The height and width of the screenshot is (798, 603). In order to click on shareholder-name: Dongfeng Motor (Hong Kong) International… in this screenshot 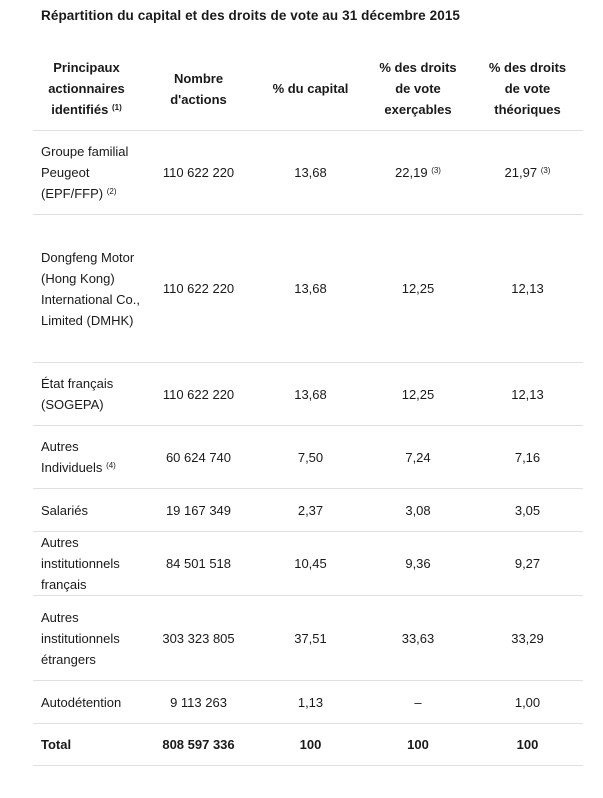, I will do `click(91, 288)`.